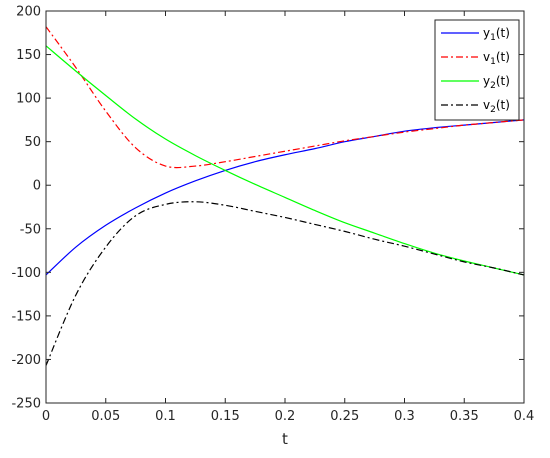 This screenshot has height=458, width=550. What do you see at coordinates (404, 416) in the screenshot?
I see `x-tick-label: 0.3` at bounding box center [404, 416].